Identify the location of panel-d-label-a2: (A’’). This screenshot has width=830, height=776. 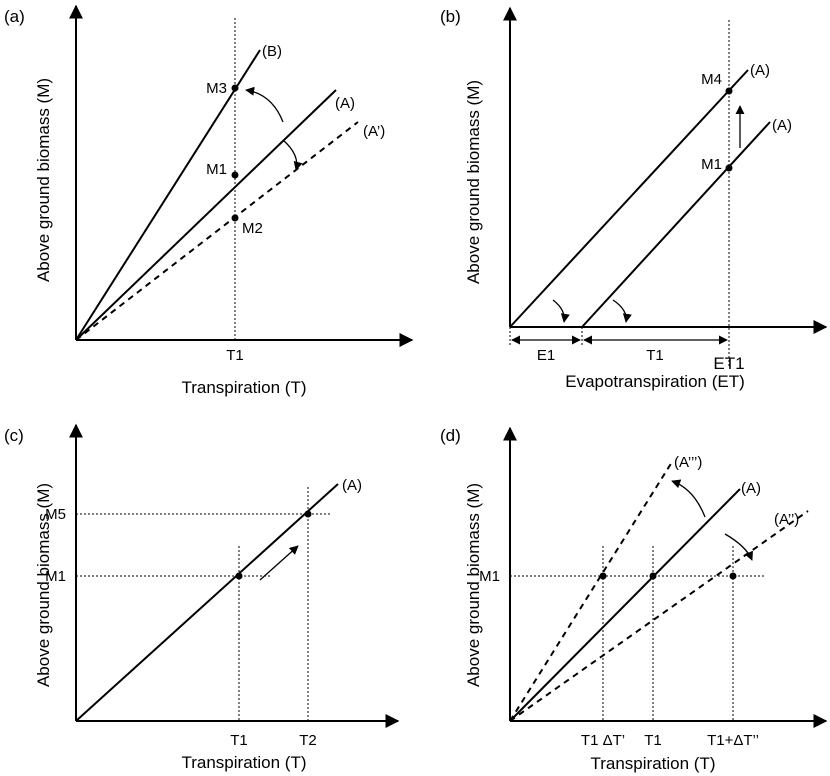
(786, 519).